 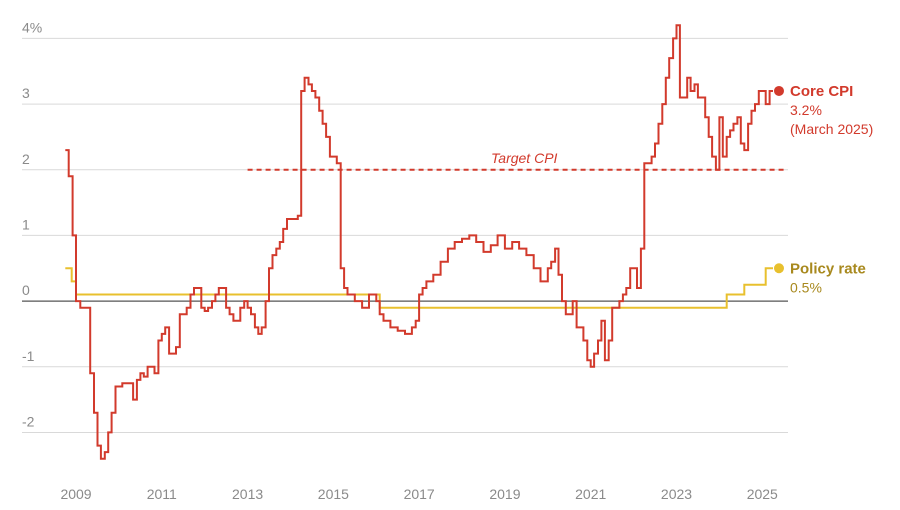 What do you see at coordinates (778, 90) in the screenshot?
I see `core-cpi-end-marker` at bounding box center [778, 90].